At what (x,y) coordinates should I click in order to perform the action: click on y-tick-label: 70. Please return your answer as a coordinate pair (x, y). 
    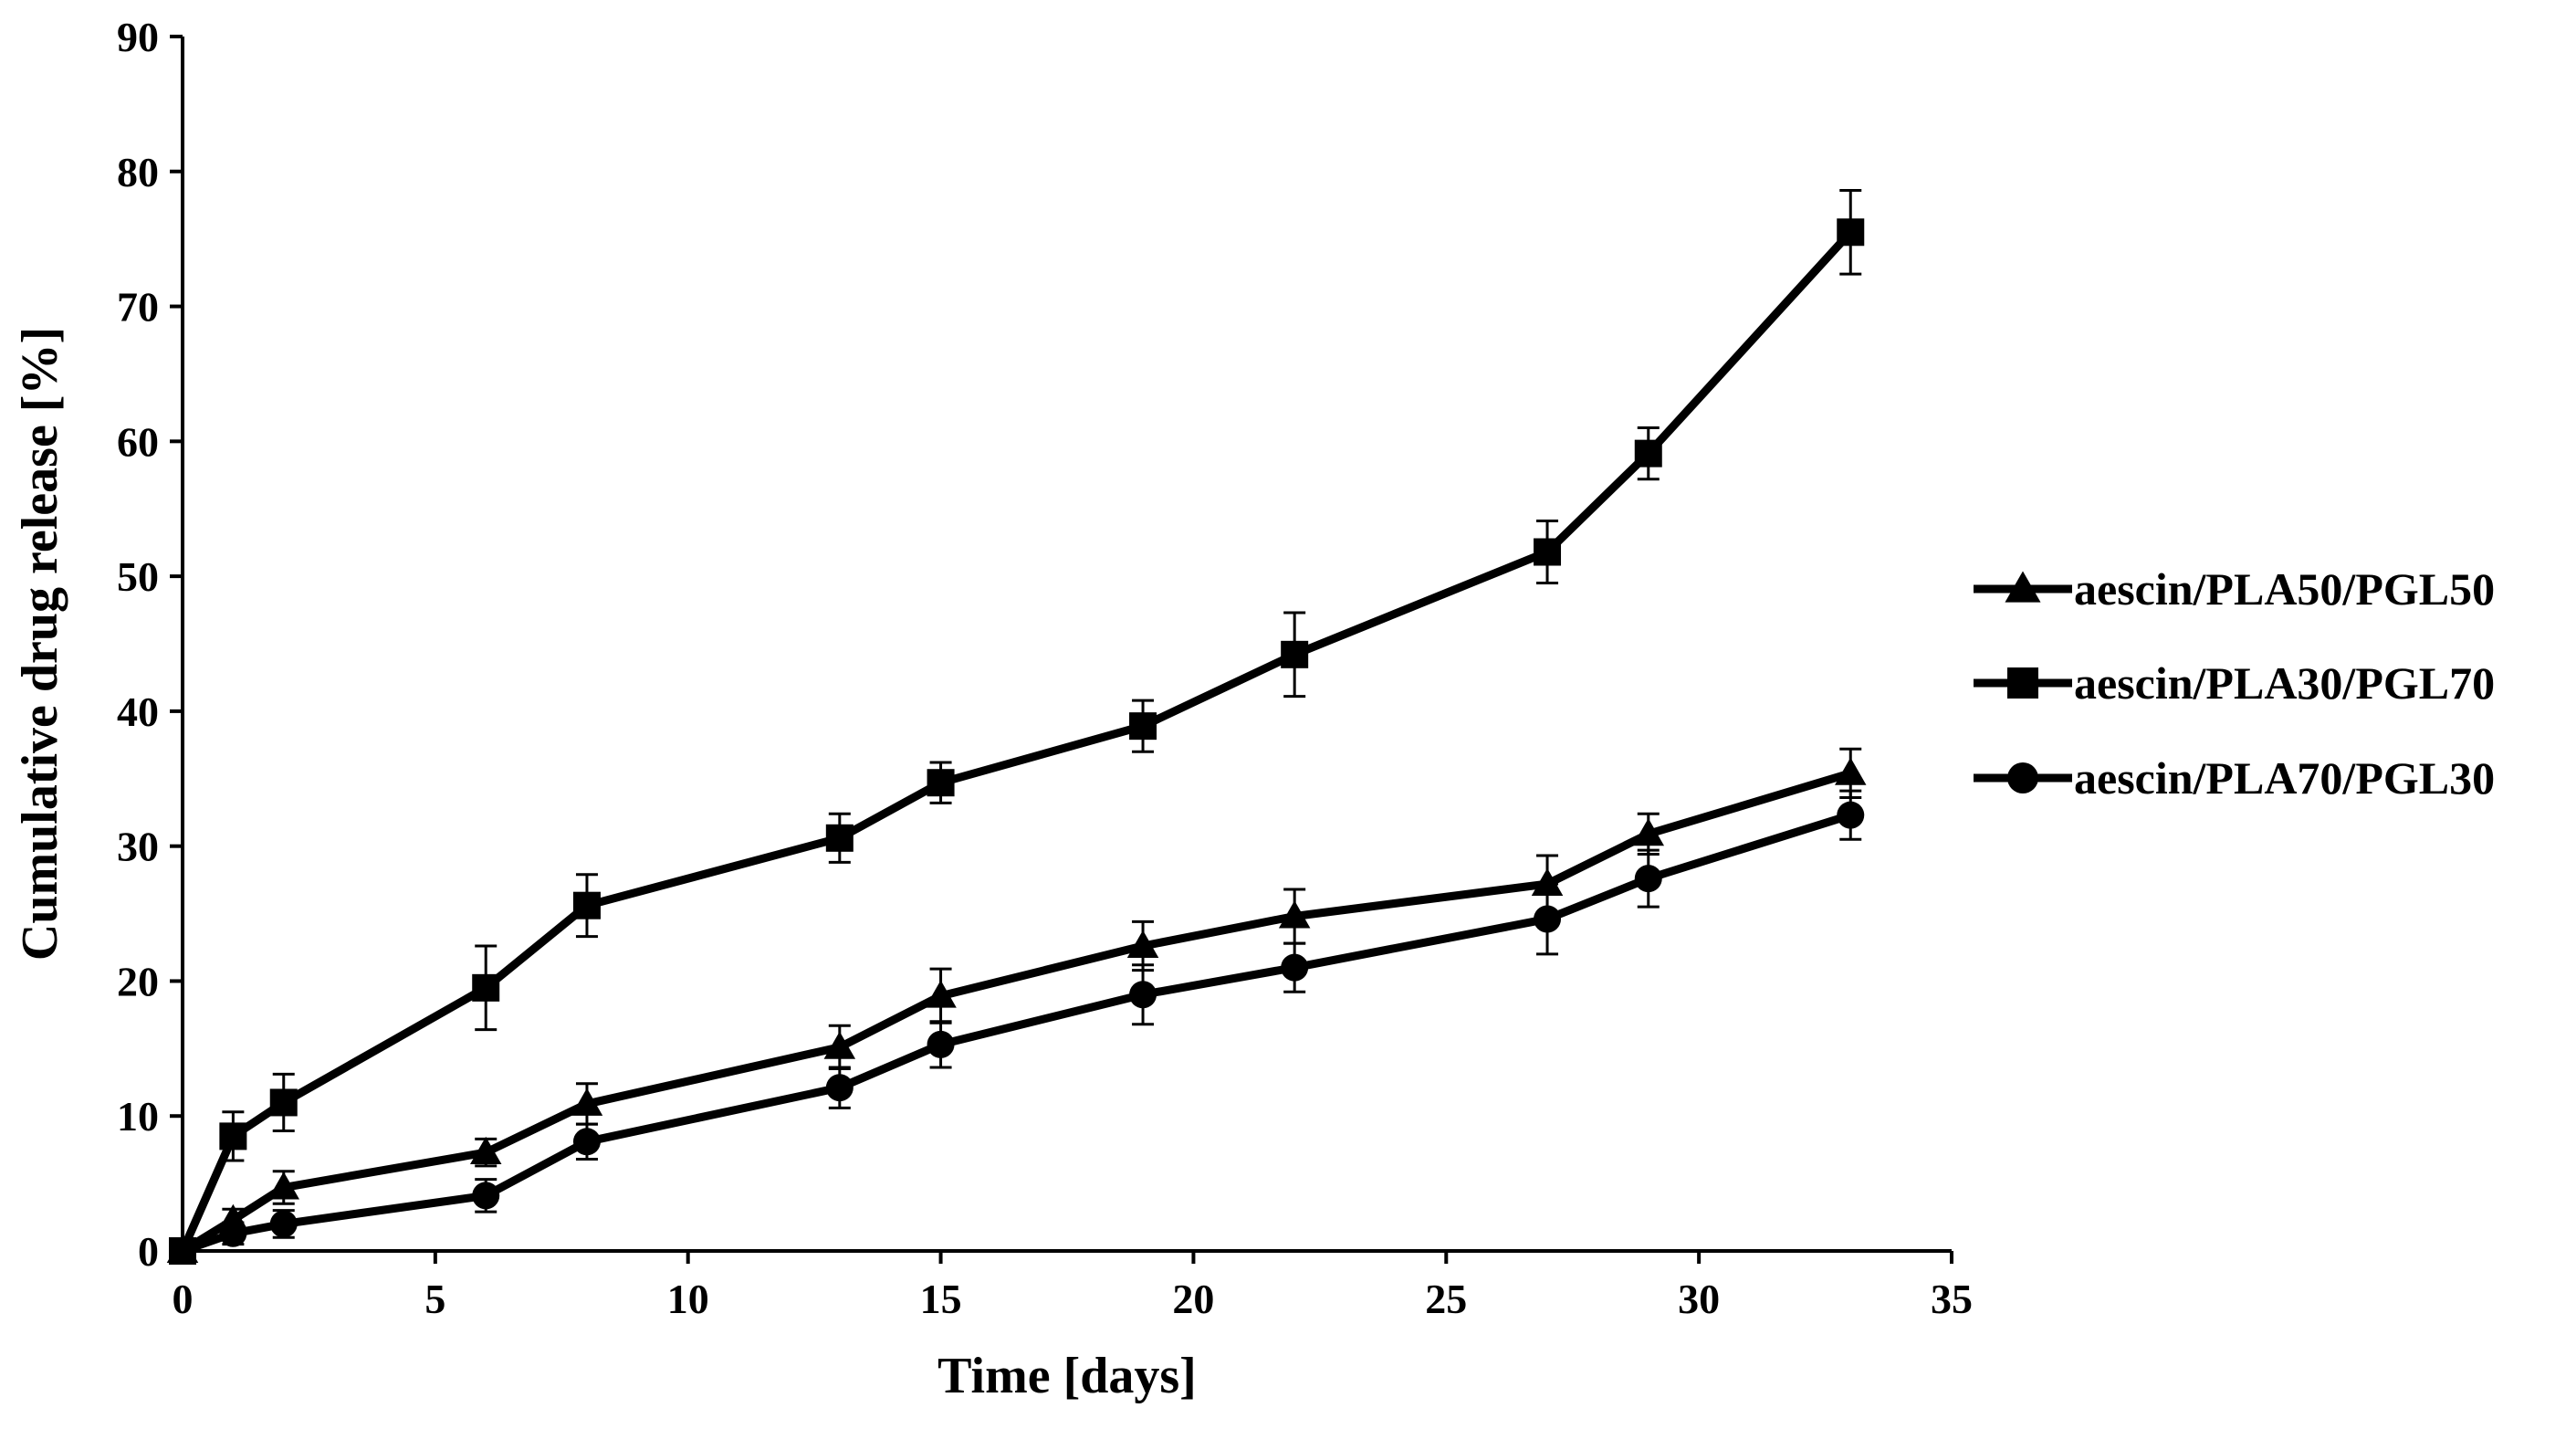
    Looking at the image, I should click on (138, 307).